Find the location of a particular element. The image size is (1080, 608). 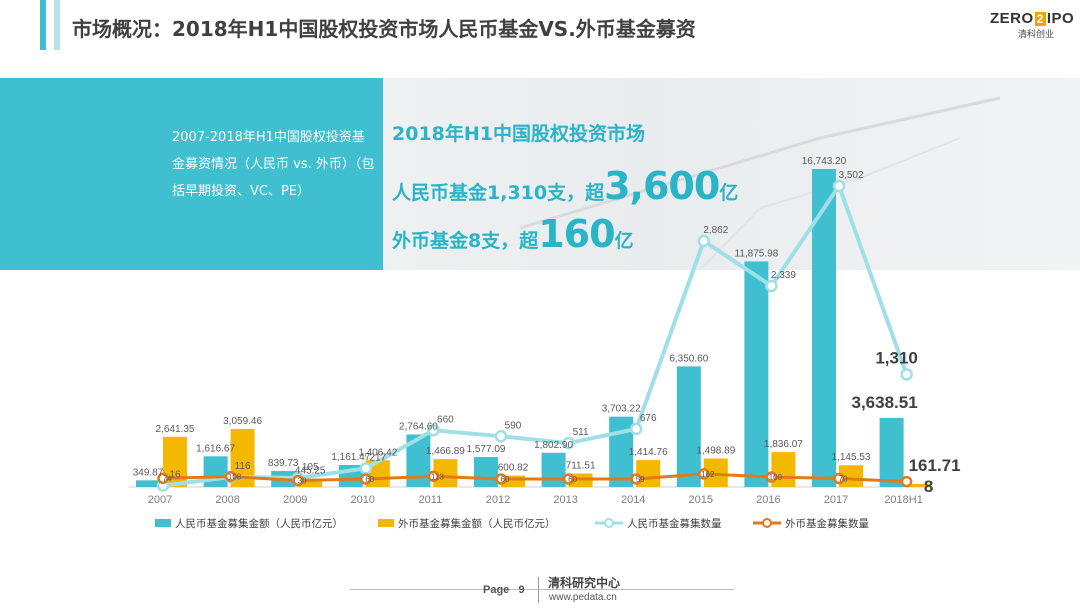

data-label-fx-count: 100 is located at coordinates (776, 477).